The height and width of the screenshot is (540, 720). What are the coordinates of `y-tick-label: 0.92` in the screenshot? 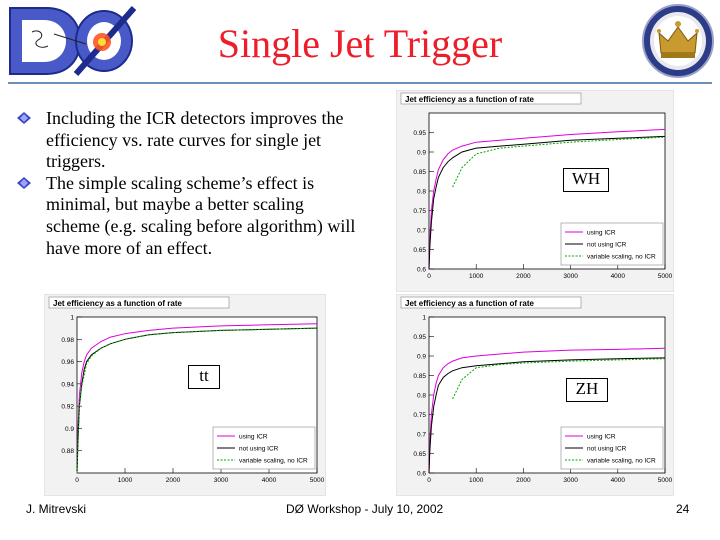 It's located at (67, 407).